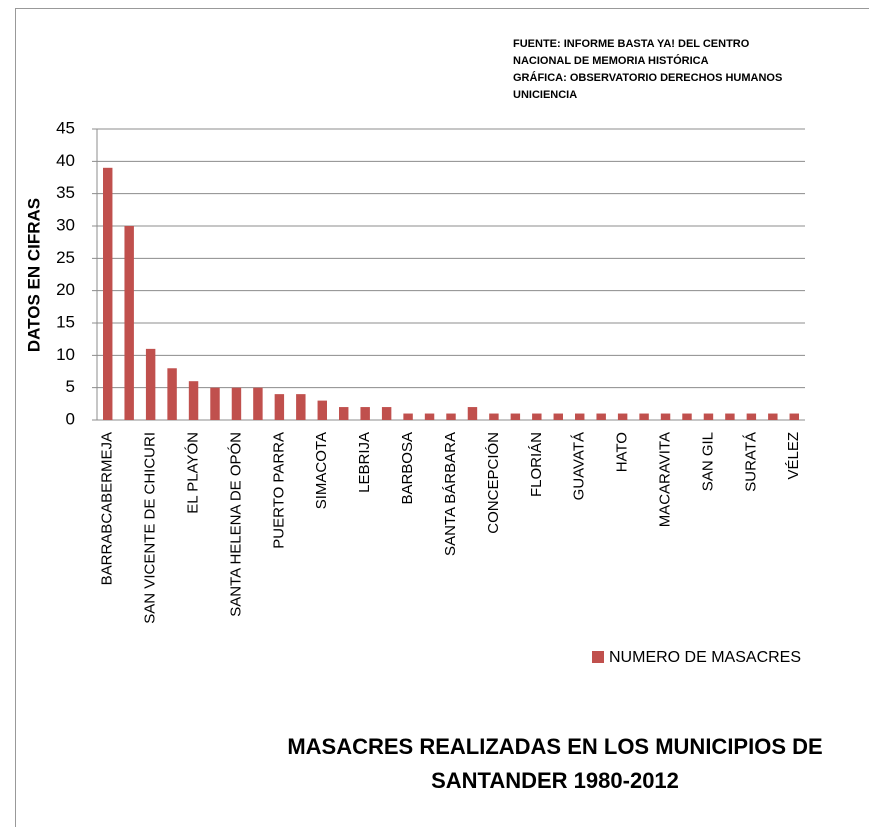 The image size is (869, 827). I want to click on x-tick-label: SIMACOTA, so click(321, 470).